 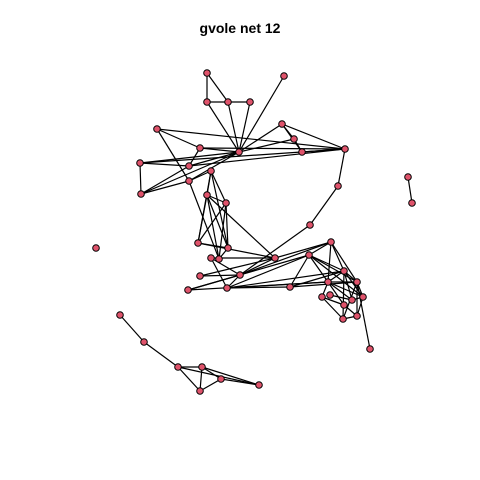 I want to click on node-n51, so click(x=370, y=349).